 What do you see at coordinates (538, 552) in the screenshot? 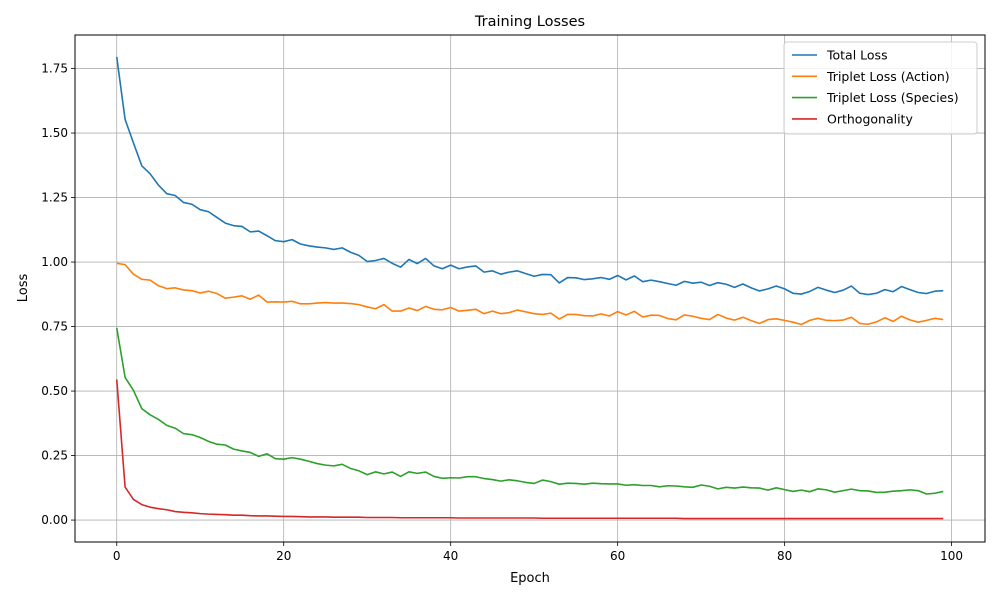
I see `x-axis-ticks: 0 20 40 60 80 100` at bounding box center [538, 552].